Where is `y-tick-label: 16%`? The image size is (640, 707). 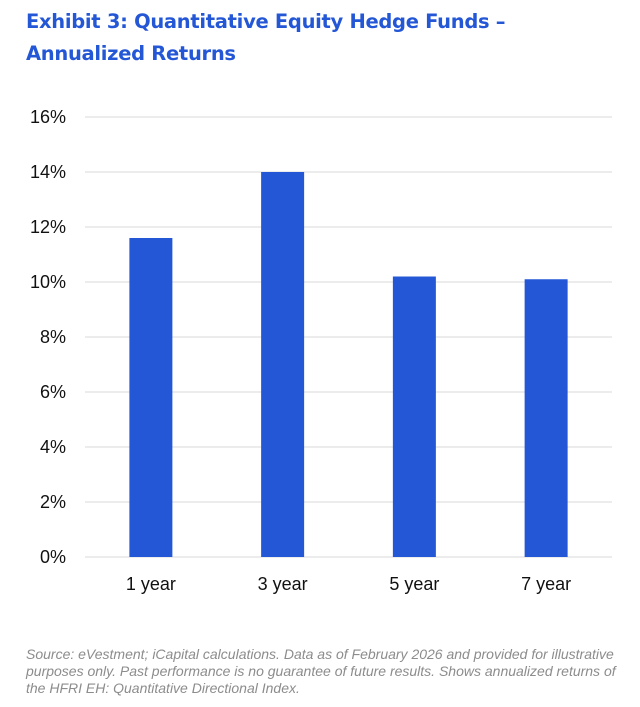 y-tick-label: 16% is located at coordinates (48, 117).